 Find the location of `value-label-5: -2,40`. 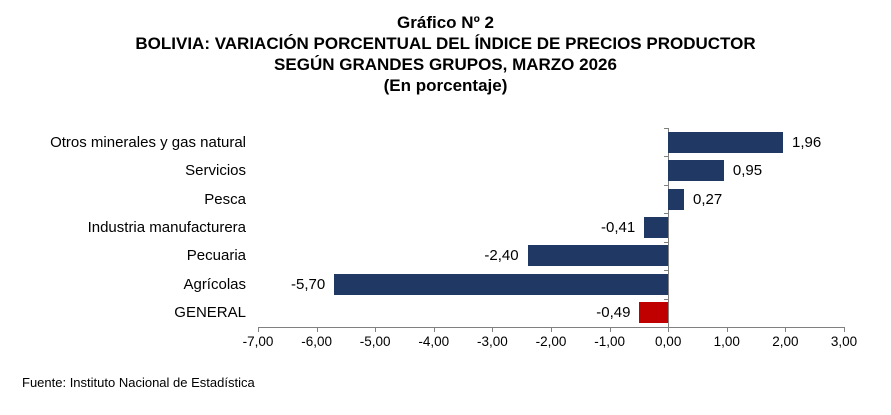

value-label-5: -2,40 is located at coordinates (501, 256).